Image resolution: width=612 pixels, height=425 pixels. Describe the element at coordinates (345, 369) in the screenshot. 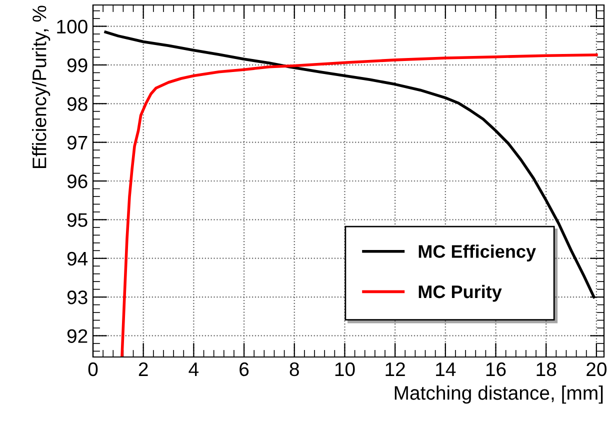

I see `x-tick-label: 10` at that location.